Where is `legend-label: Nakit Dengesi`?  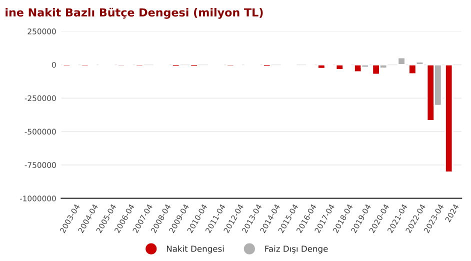
legend-label: Nakit Dengesi is located at coordinates (195, 249).